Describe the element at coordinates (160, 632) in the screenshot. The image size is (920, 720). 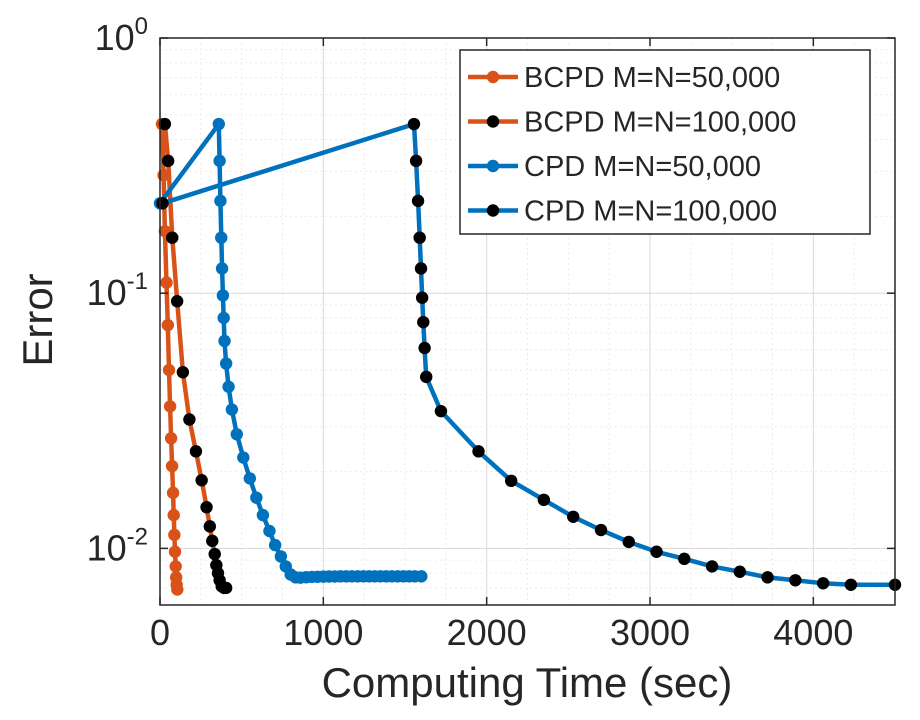
I see `x-tick-label: 0` at that location.